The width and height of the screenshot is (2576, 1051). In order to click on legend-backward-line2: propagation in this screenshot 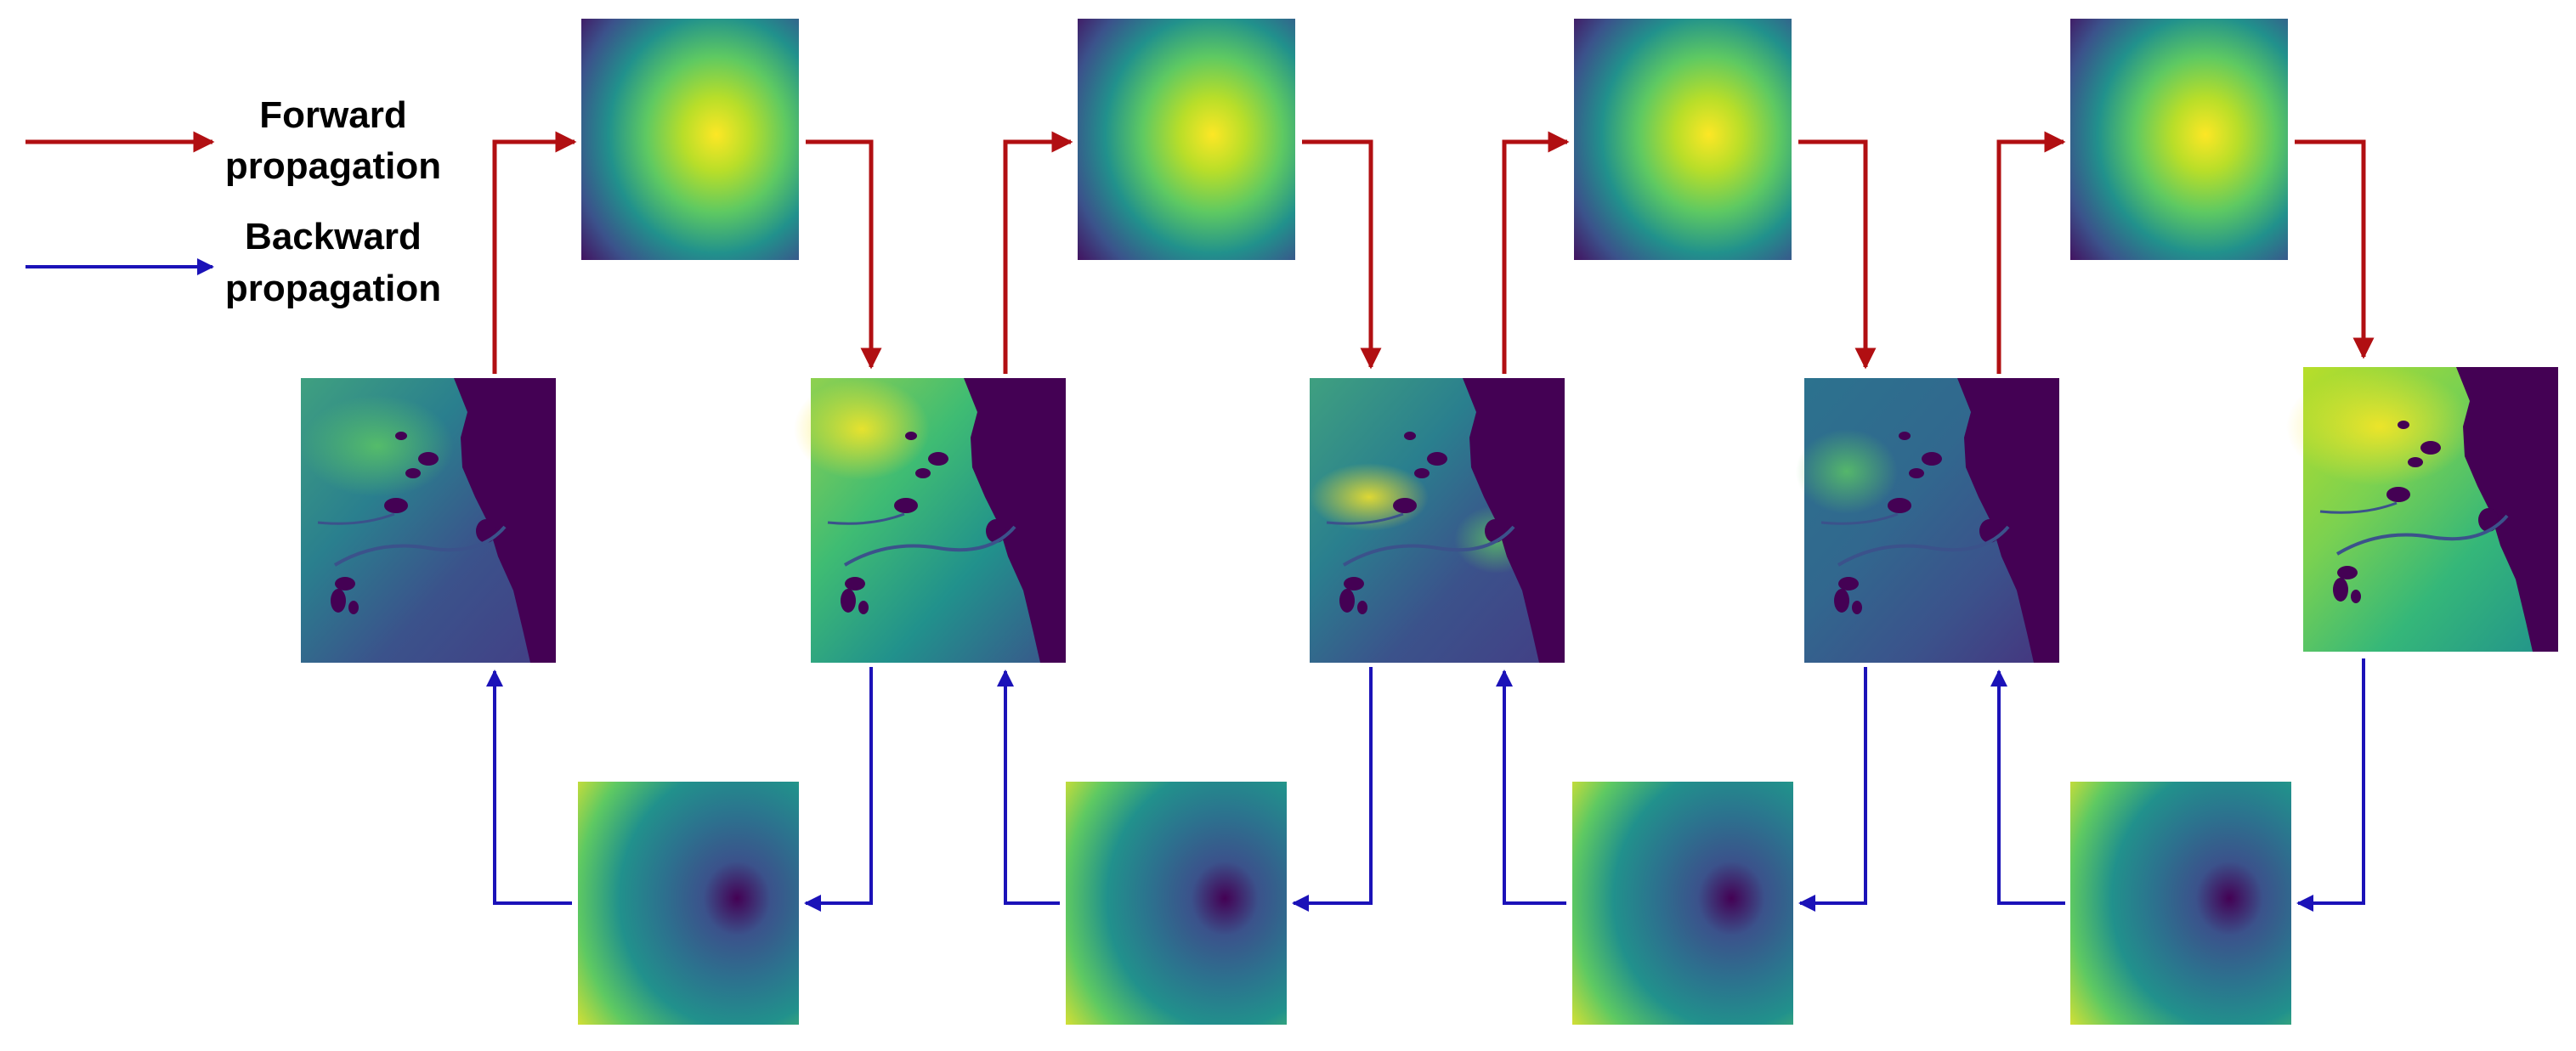, I will do `click(333, 288)`.